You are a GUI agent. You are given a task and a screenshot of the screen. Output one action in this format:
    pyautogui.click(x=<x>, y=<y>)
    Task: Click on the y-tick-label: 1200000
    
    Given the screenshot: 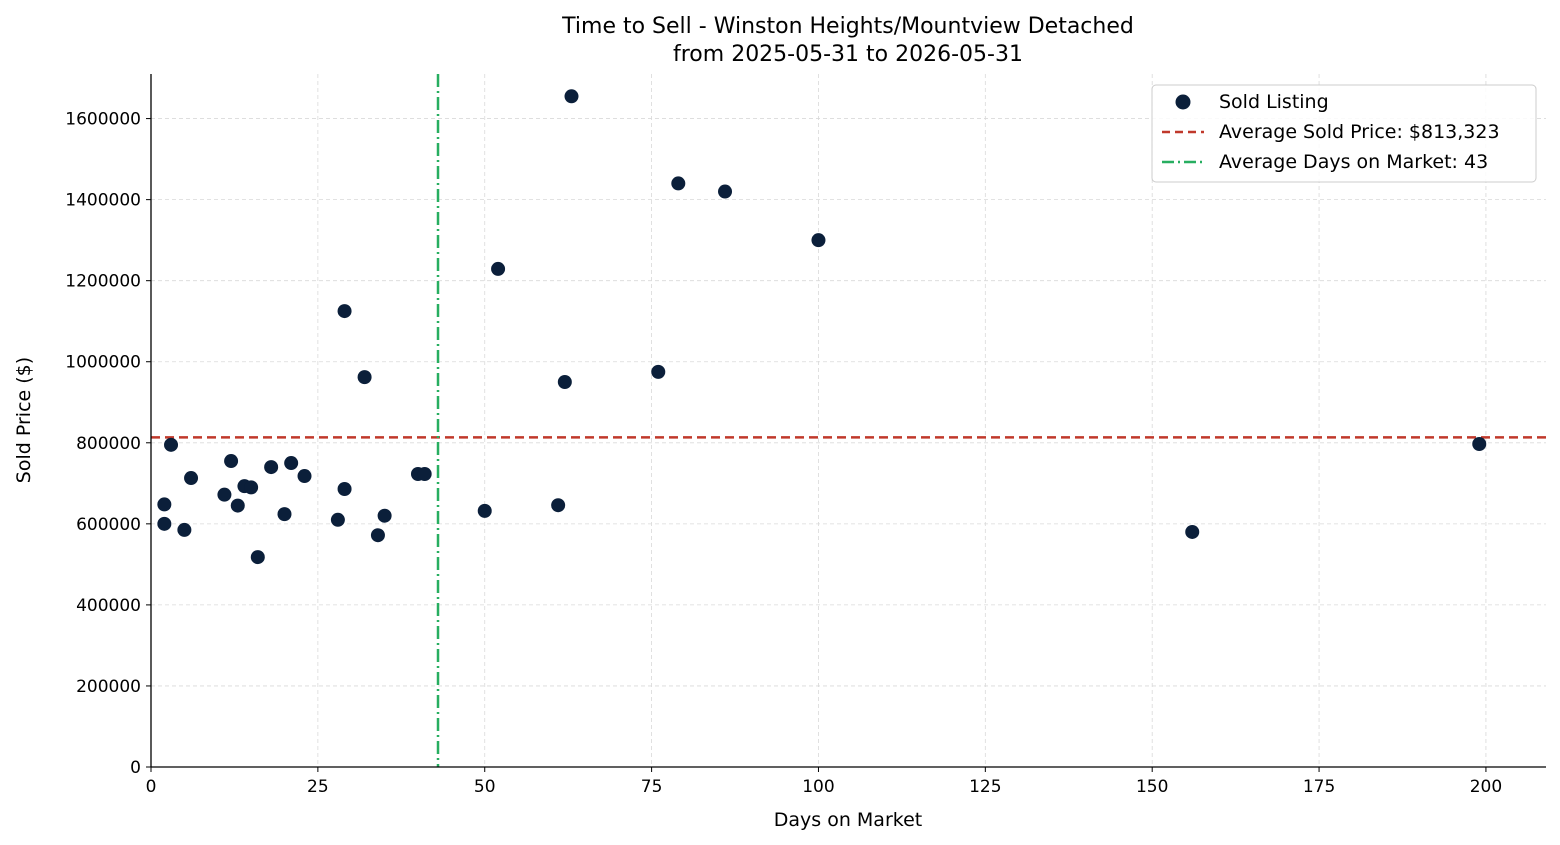 What is the action you would take?
    pyautogui.click(x=103, y=282)
    